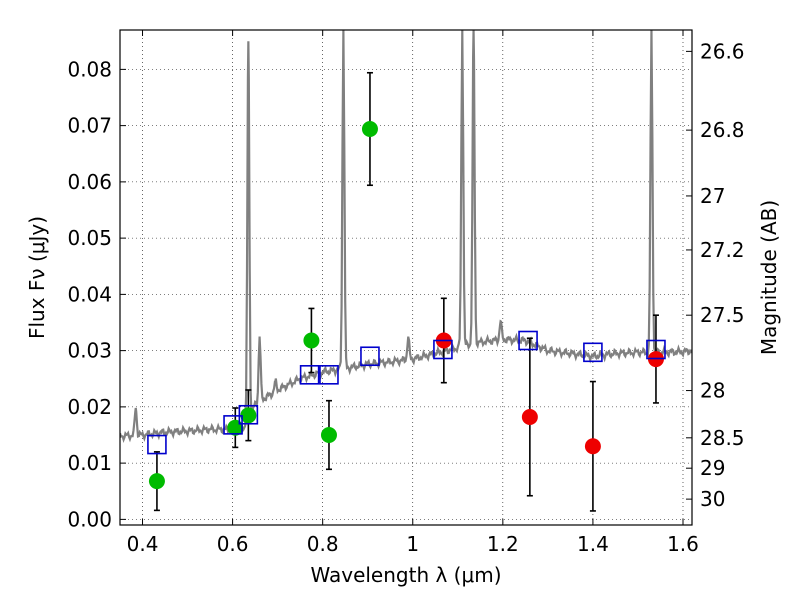 Image resolution: width=800 pixels, height=600 pixels. What do you see at coordinates (712, 468) in the screenshot?
I see `magnitude-tick-label: 29` at bounding box center [712, 468].